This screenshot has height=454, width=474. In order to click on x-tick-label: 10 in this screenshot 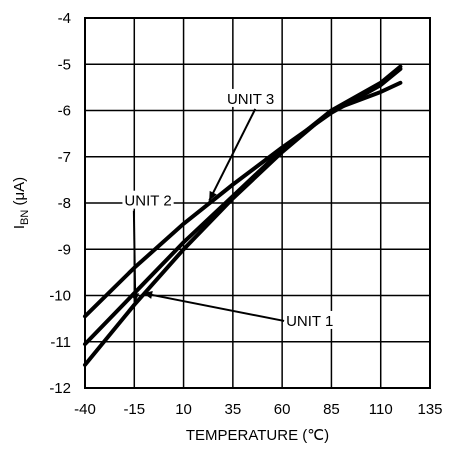, I will do `click(183, 409)`.